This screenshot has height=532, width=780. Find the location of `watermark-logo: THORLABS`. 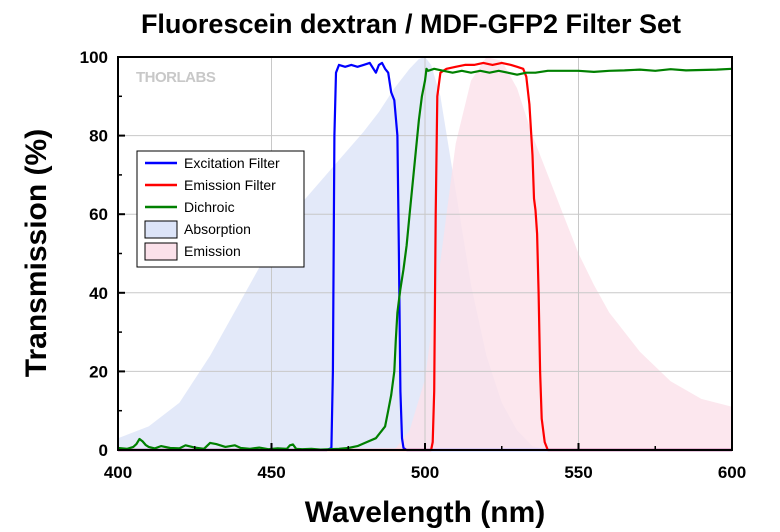

watermark-logo: THORLABS is located at coordinates (176, 77).